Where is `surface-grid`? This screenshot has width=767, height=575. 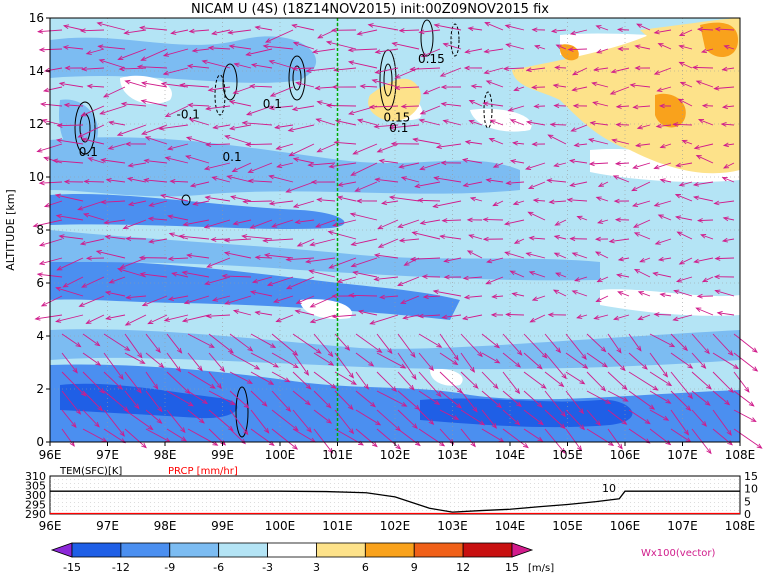
surface-grid is located at coordinates (395, 495).